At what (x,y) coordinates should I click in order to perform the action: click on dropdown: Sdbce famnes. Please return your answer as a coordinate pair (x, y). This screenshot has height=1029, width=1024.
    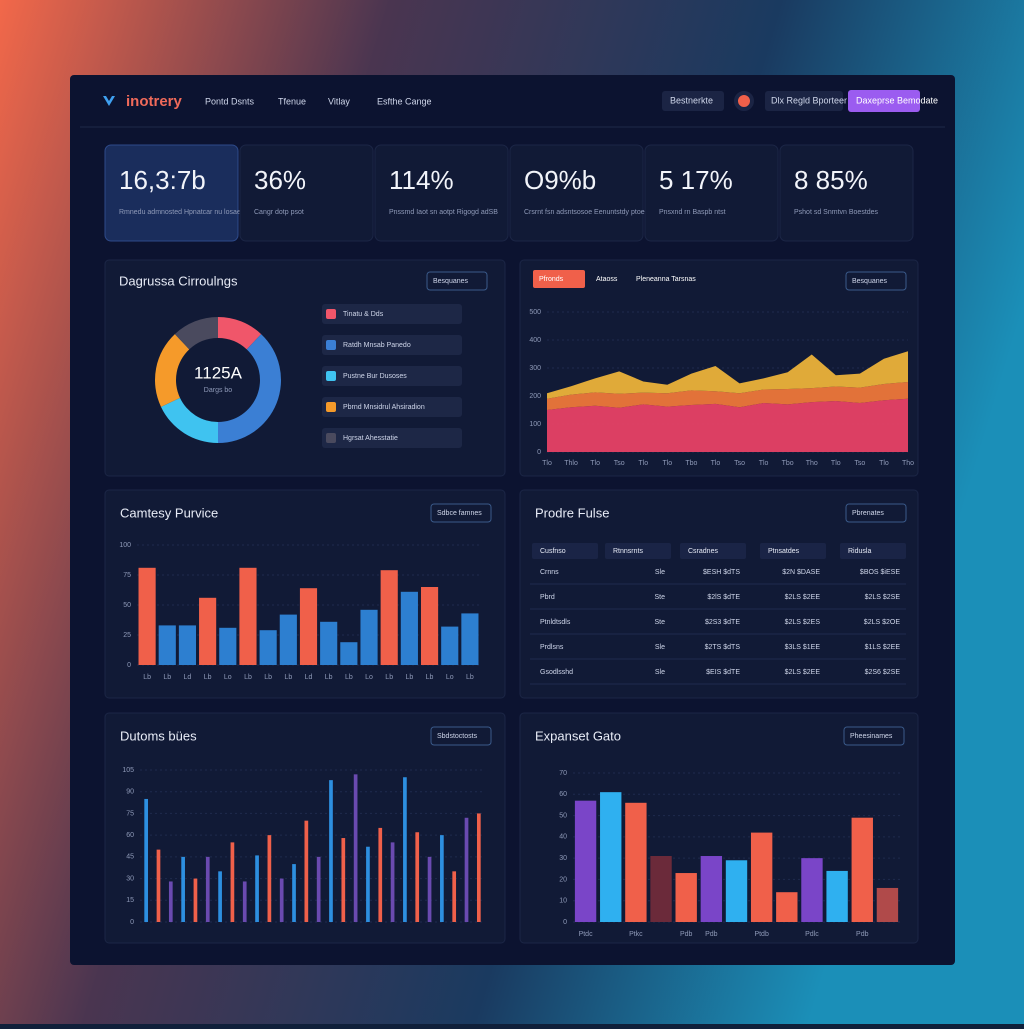
    Looking at the image, I should click on (459, 513).